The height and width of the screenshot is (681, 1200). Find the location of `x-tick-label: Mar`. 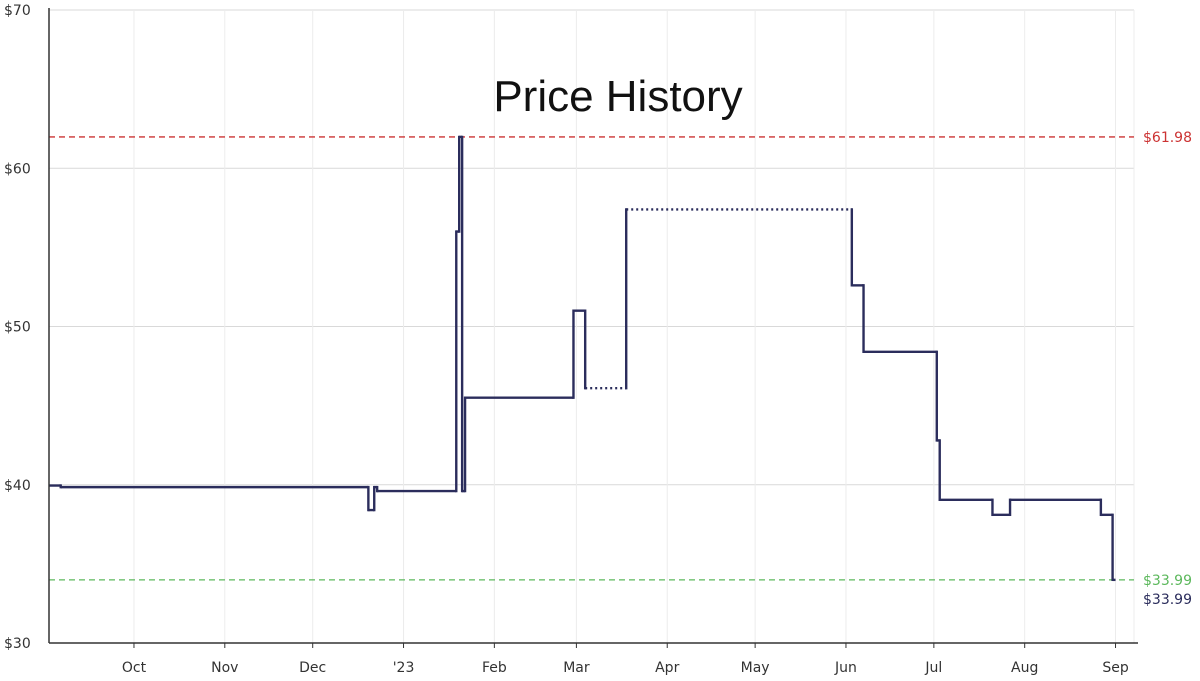

x-tick-label: Mar is located at coordinates (576, 668).